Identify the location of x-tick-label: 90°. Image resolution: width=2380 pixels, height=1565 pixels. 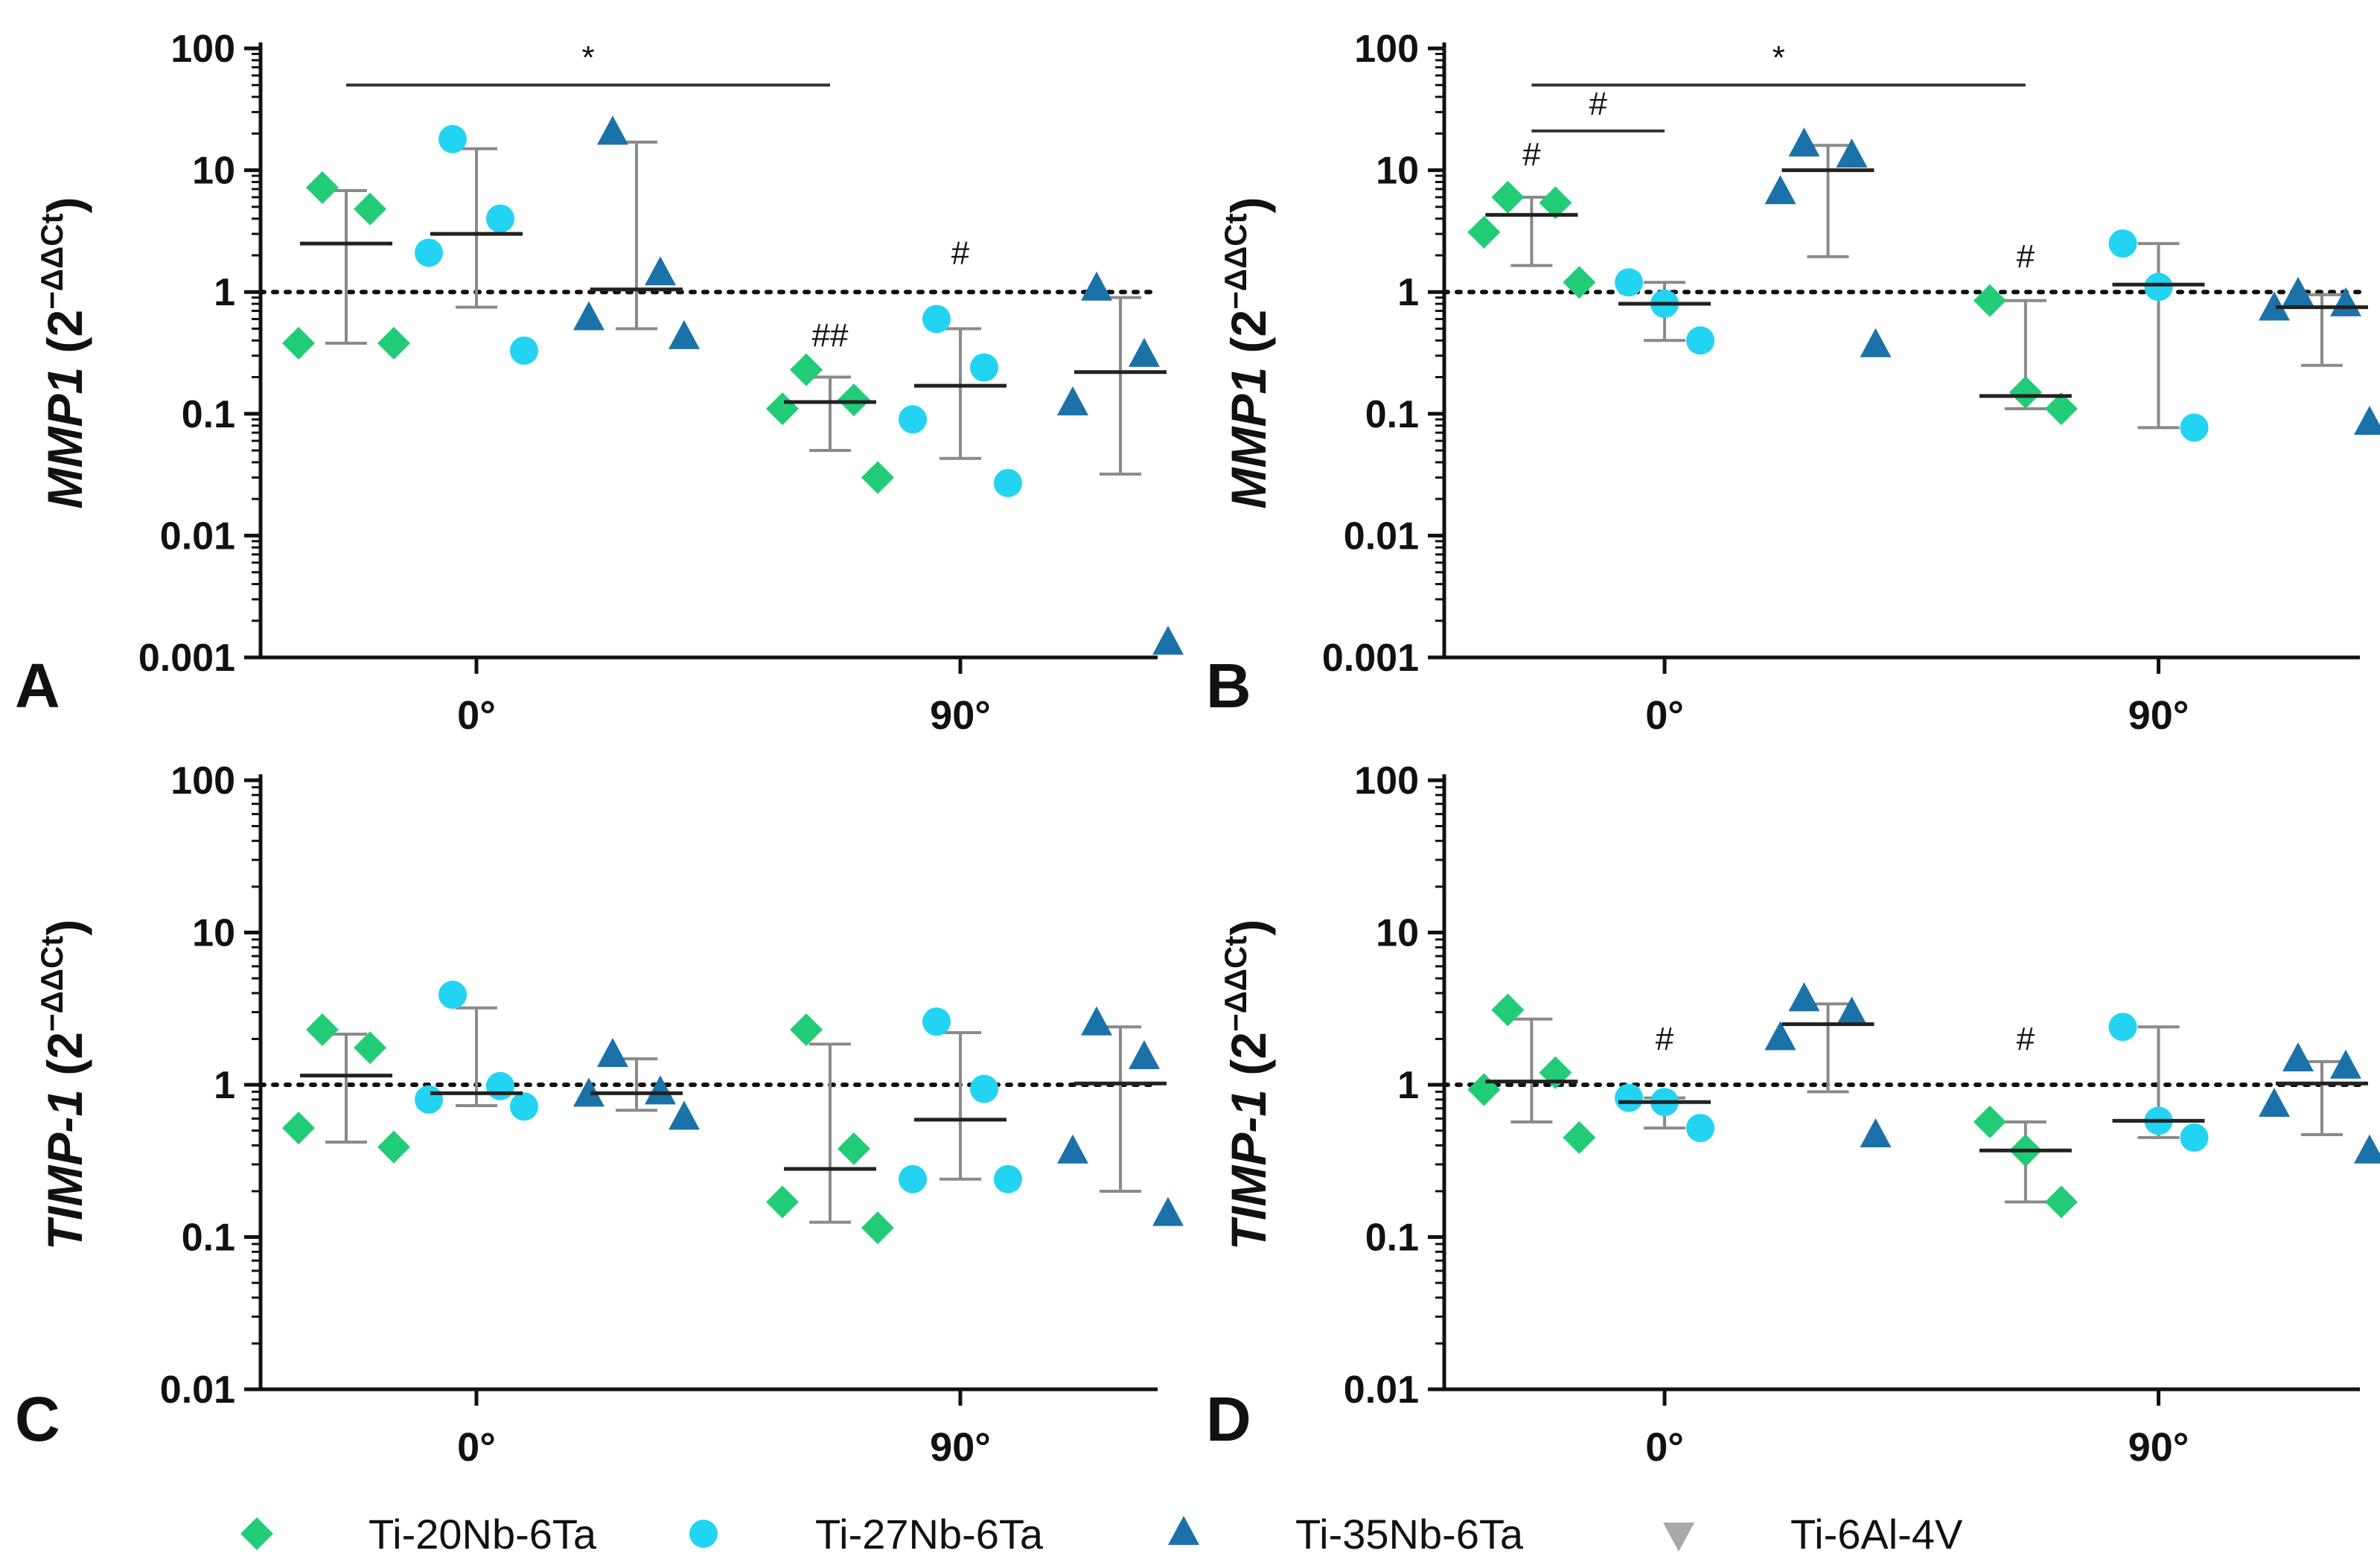
(2158, 715).